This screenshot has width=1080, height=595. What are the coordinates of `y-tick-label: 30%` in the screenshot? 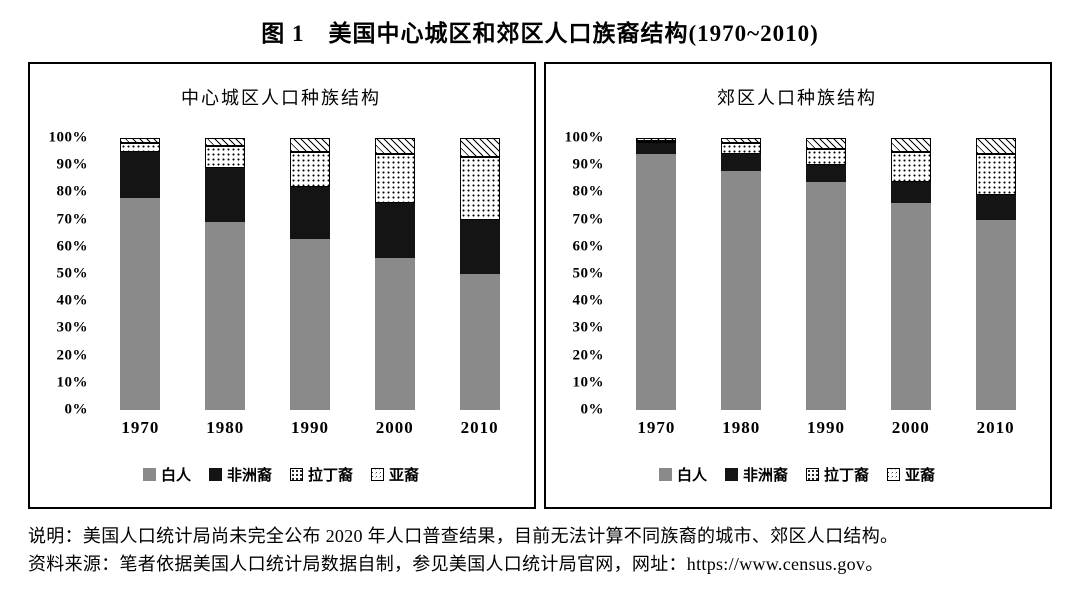 It's located at (72, 327).